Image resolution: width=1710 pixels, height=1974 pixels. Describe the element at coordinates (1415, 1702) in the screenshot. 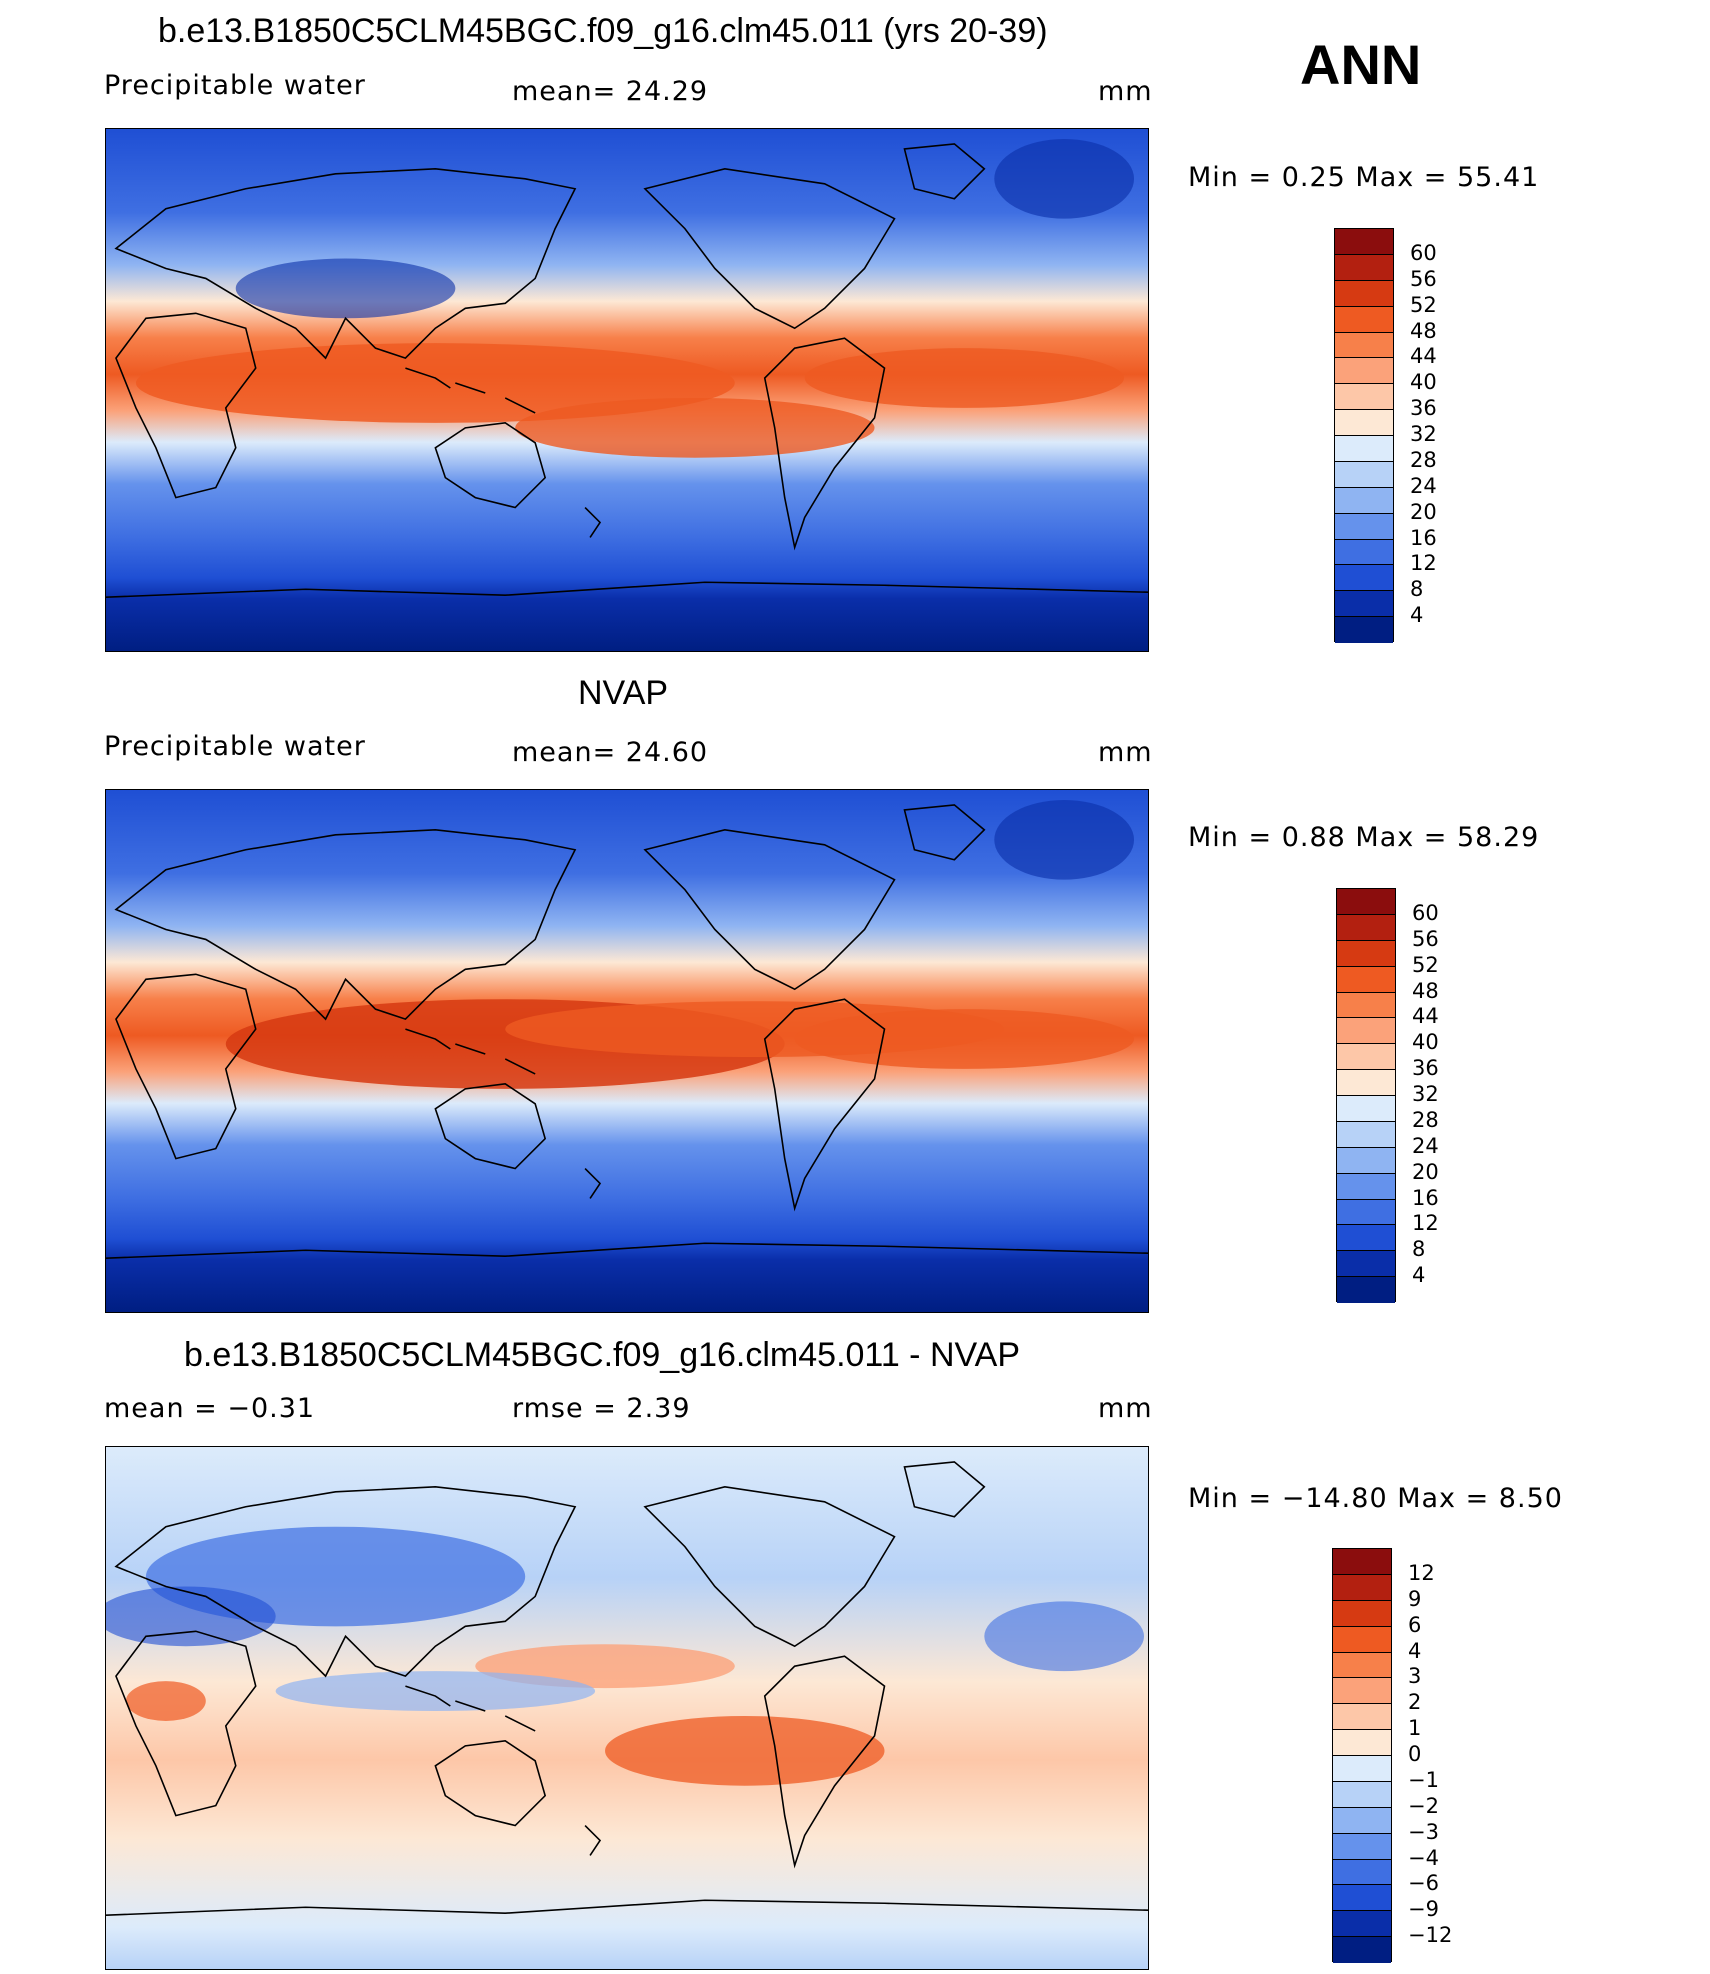

I see `colorbar-tick-label: 2` at that location.